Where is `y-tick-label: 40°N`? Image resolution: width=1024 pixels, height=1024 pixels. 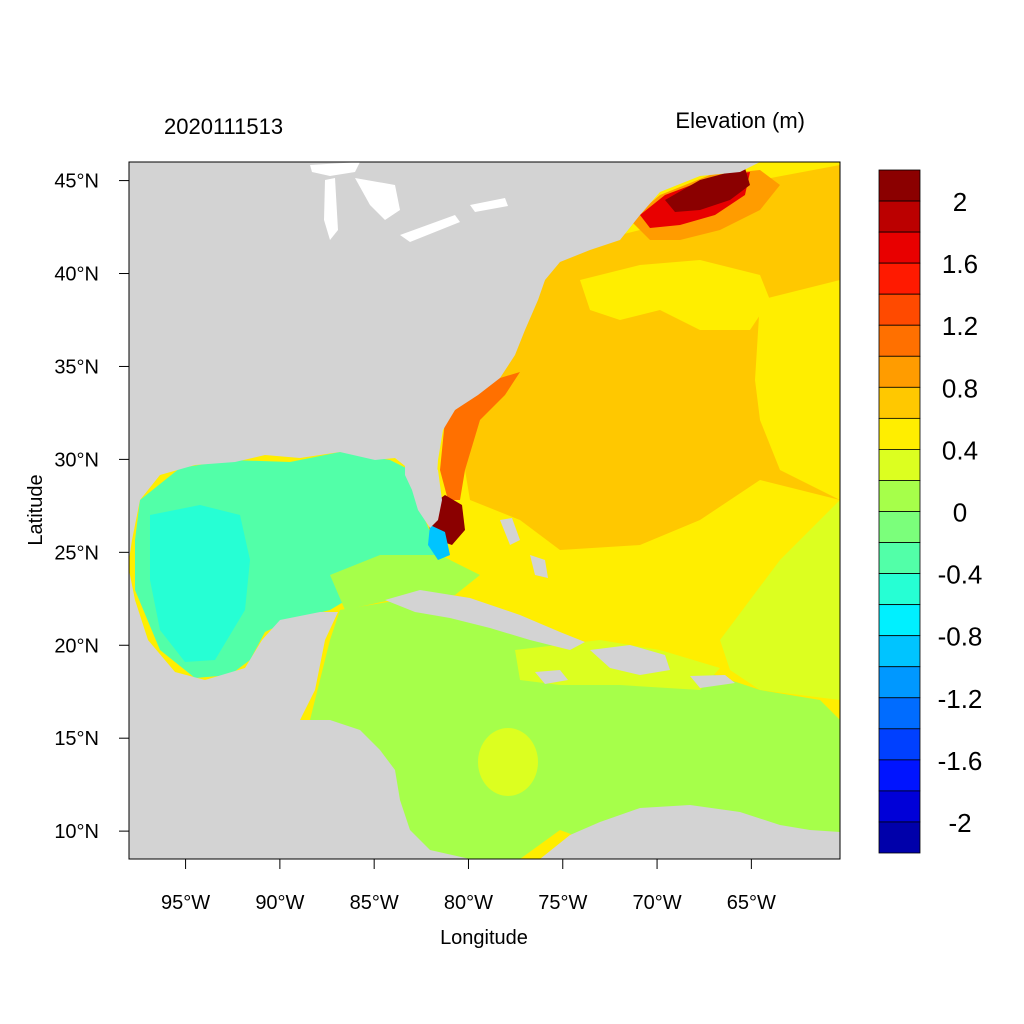 y-tick-label: 40°N is located at coordinates (76, 275).